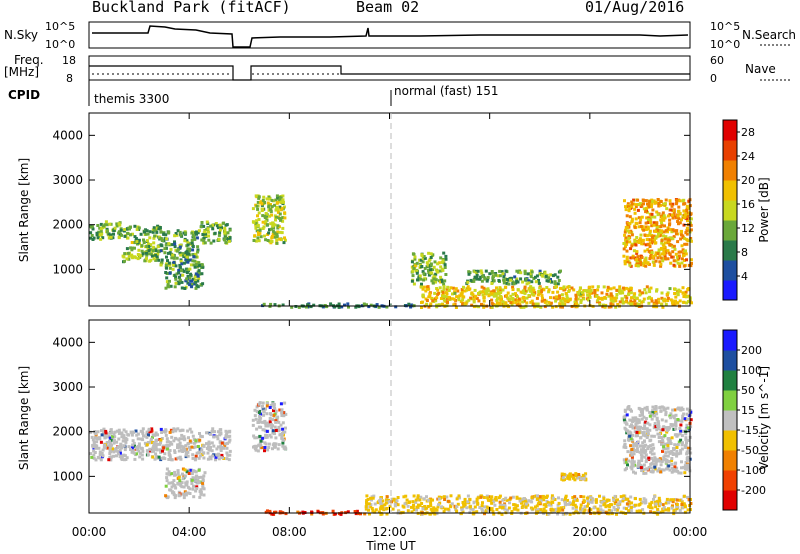 This screenshot has width=800, height=554. What do you see at coordinates (21, 35) in the screenshot?
I see `nsky-label: N.Sky` at bounding box center [21, 35].